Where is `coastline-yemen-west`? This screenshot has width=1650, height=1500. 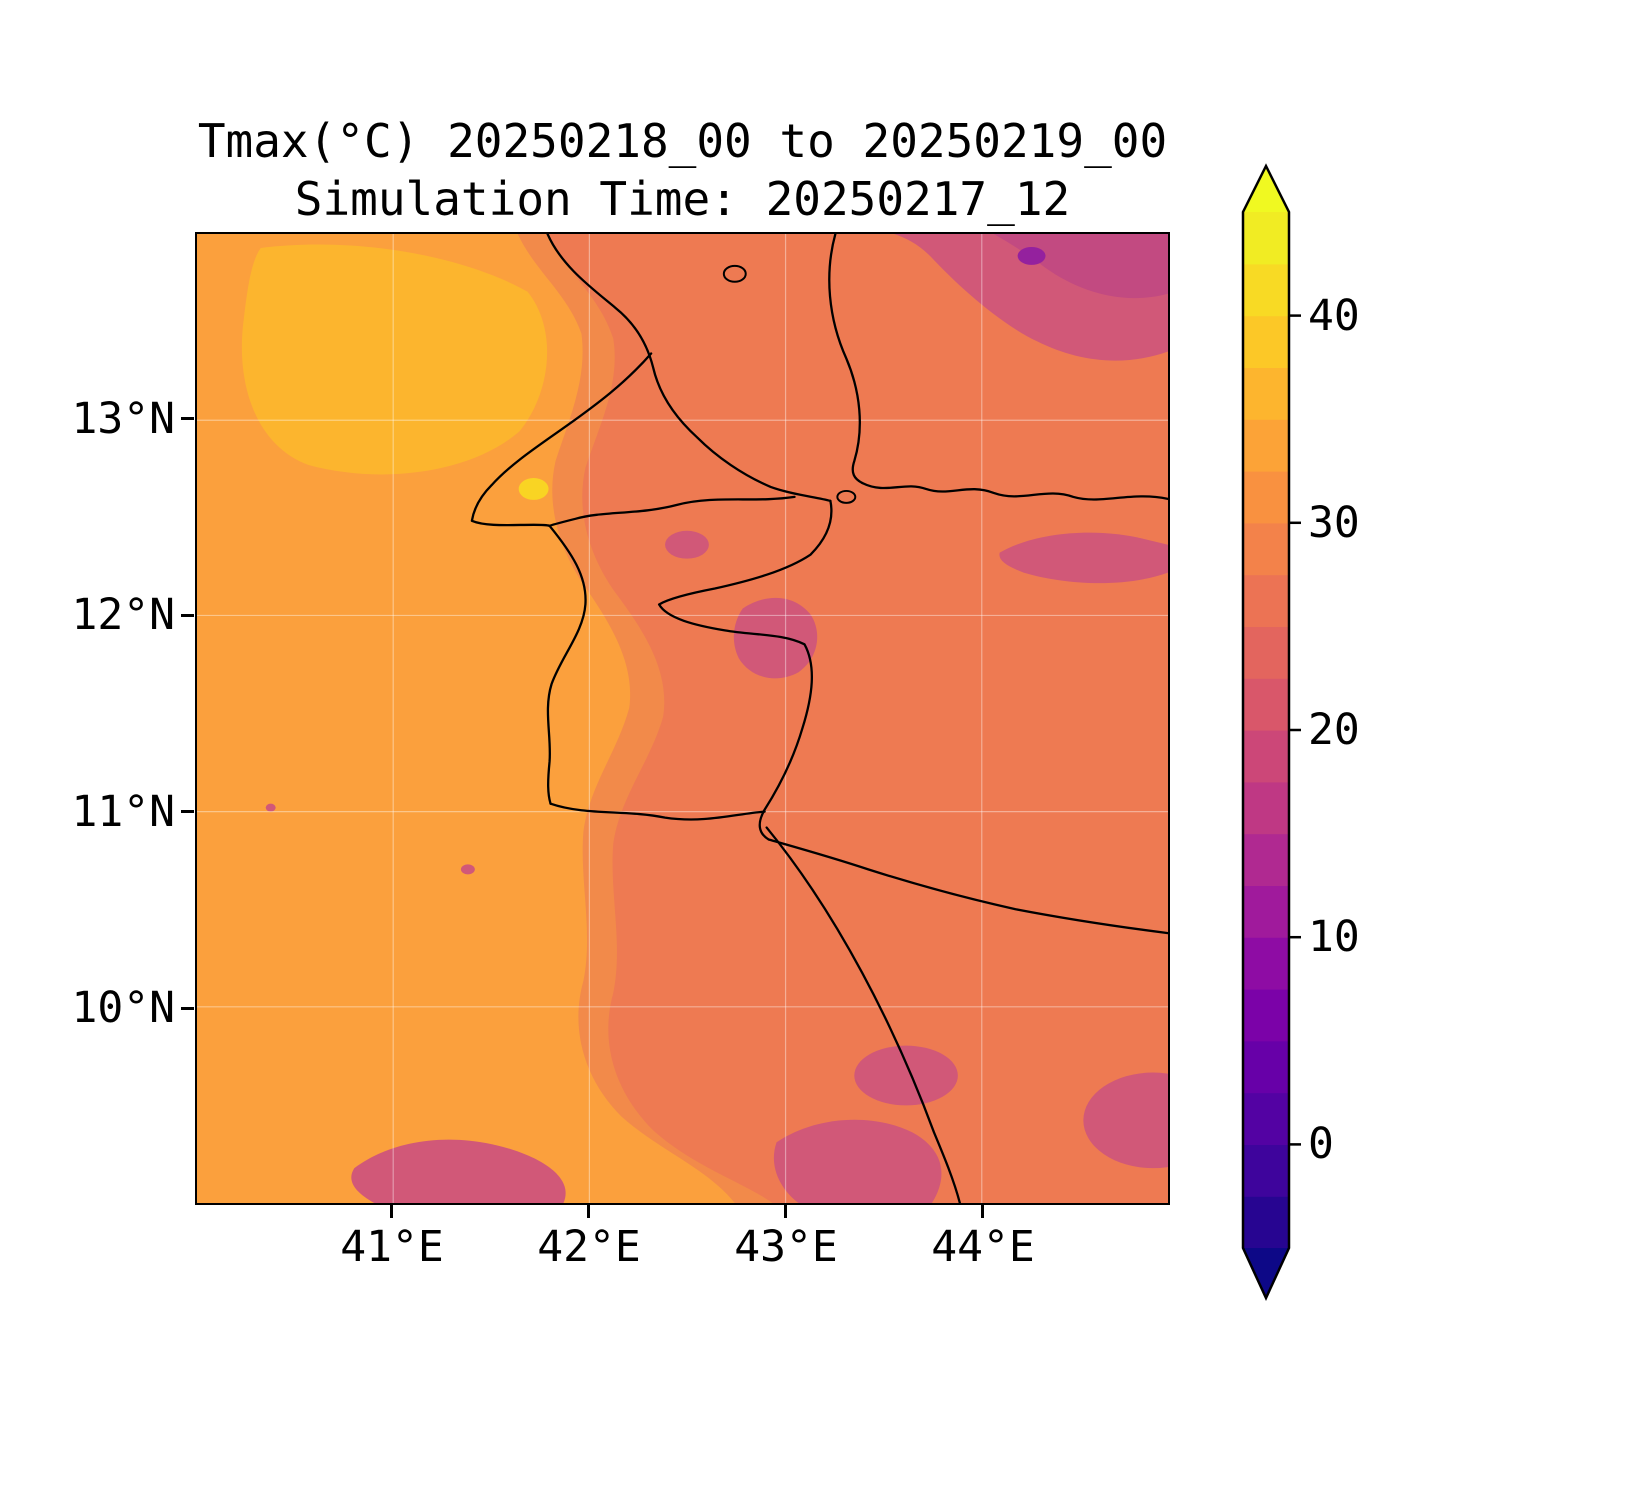 coastline-yemen-west is located at coordinates (846, 359).